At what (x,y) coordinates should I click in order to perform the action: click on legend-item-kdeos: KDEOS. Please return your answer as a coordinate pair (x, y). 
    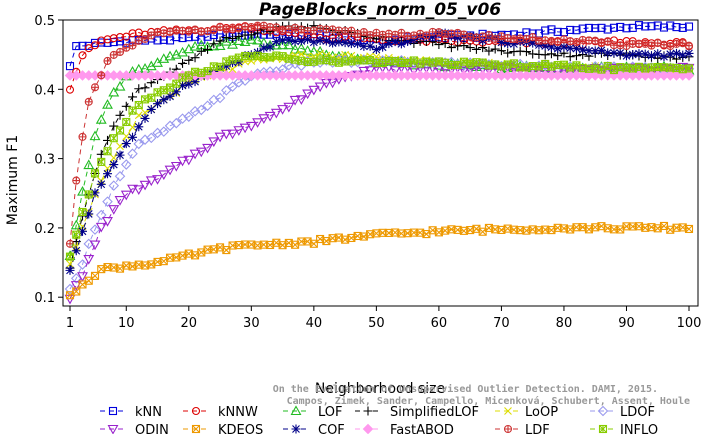
    Looking at the image, I should click on (223, 428).